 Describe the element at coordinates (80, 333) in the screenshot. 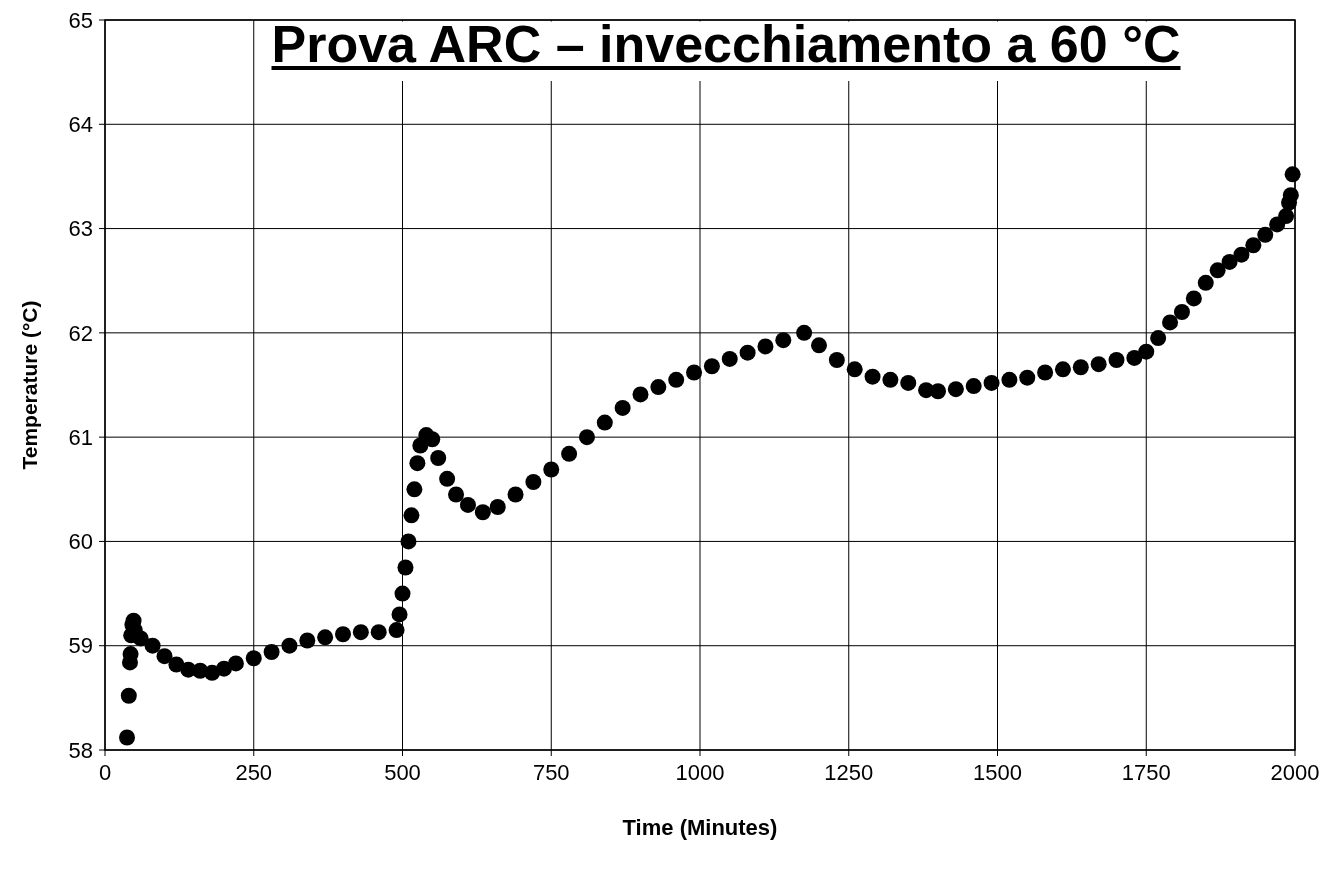

I see `y-tick-label: 62` at that location.